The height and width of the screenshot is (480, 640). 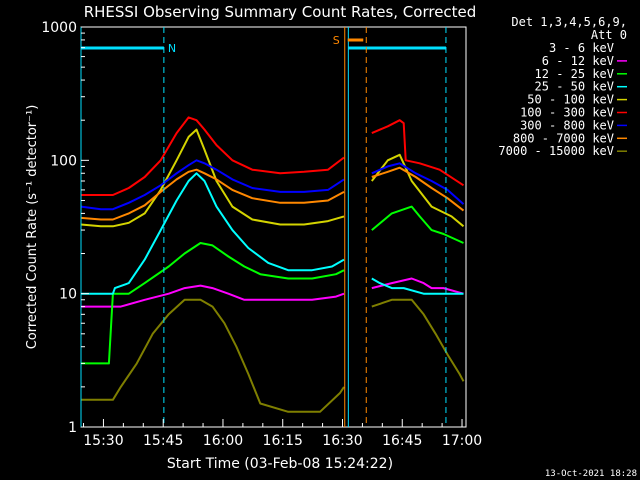 What do you see at coordinates (609, 35) in the screenshot?
I see `legend-header-attenuator: Att 0` at bounding box center [609, 35].